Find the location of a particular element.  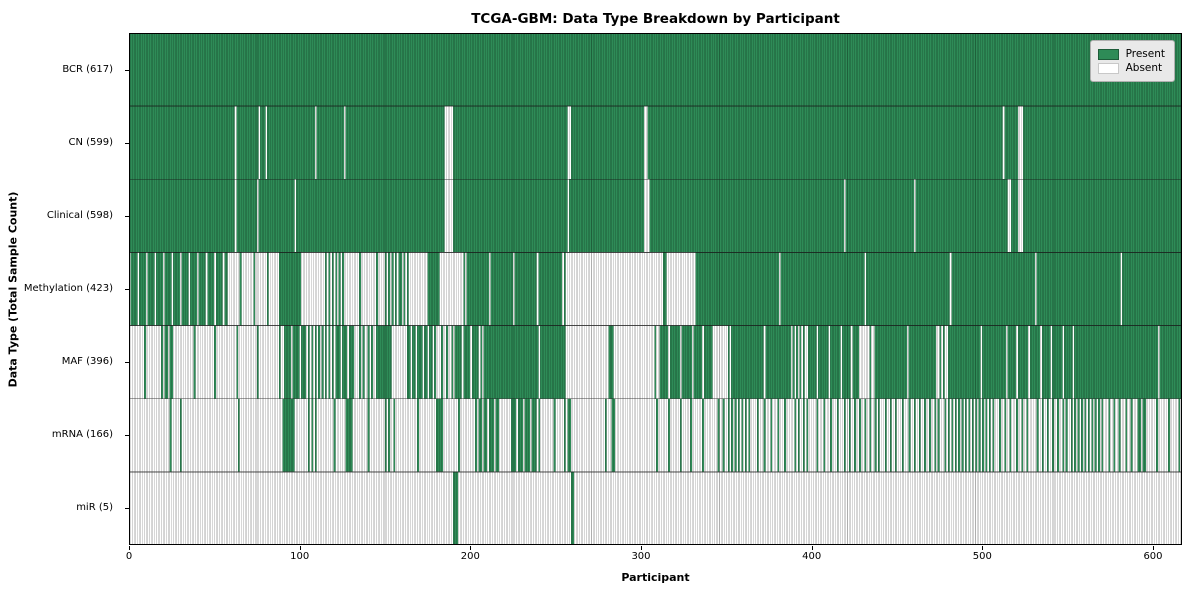

legend-absent-label: Absent is located at coordinates (1144, 68).